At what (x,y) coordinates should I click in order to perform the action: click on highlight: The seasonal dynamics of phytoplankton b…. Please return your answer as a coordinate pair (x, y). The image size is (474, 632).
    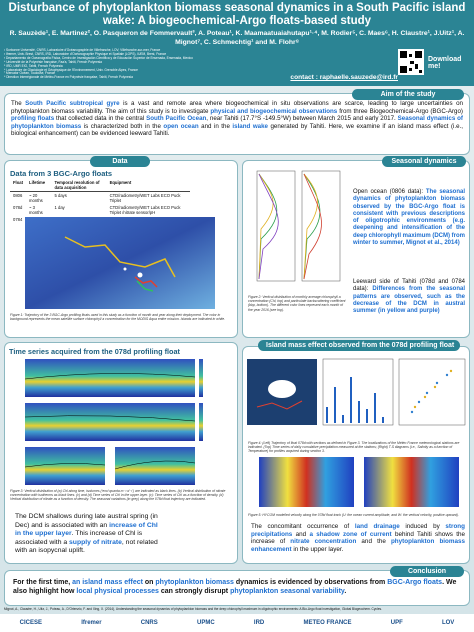
    Looking at the image, I should click on (409, 218).